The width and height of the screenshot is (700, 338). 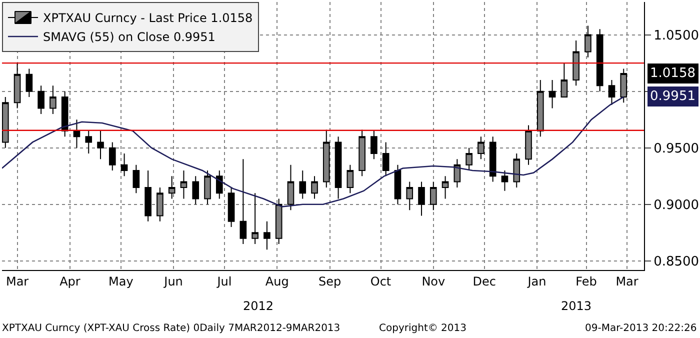 I want to click on y-tick-label: 0.9500, so click(x=677, y=148).